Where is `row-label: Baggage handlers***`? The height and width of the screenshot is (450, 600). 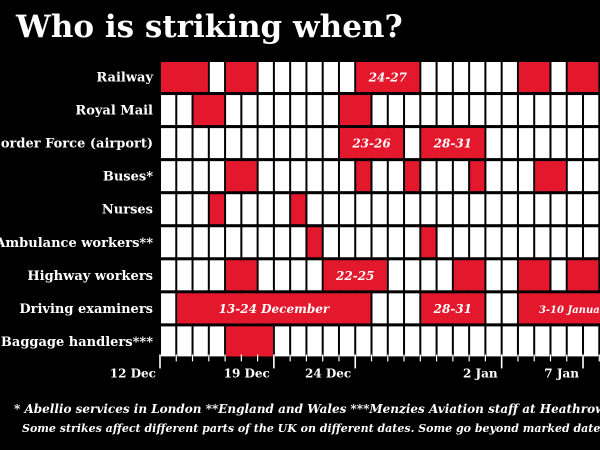
row-label: Baggage handlers*** is located at coordinates (77, 342).